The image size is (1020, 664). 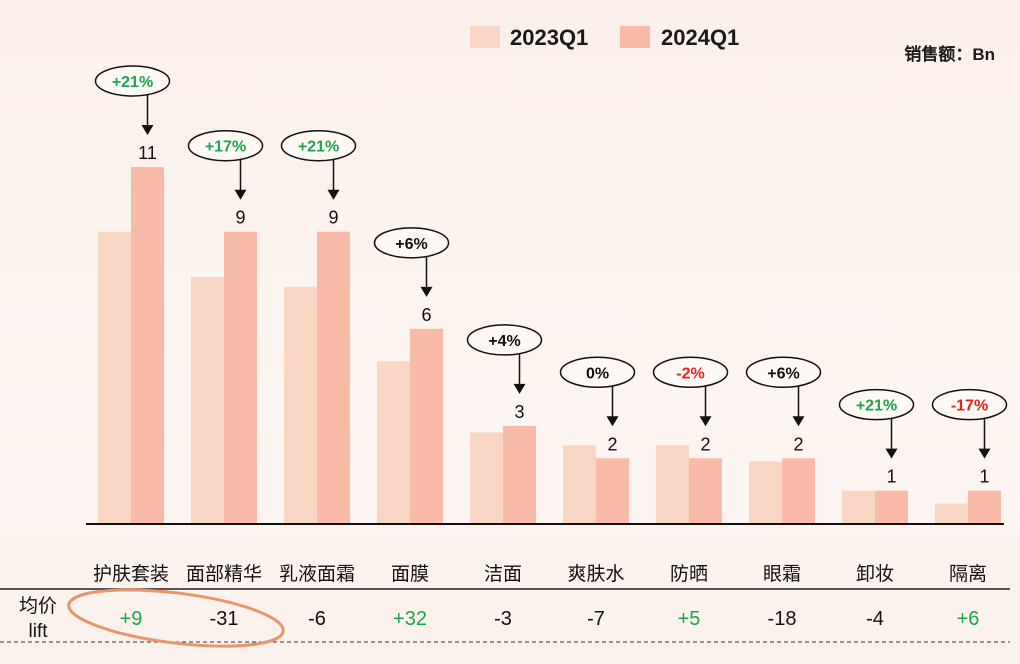 I want to click on value-label-6: 2, so click(x=705, y=444).